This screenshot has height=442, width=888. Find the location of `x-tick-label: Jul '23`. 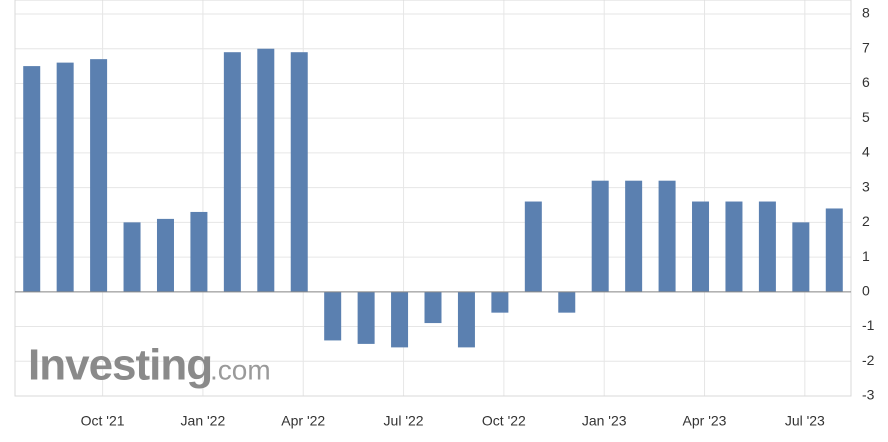

x-tick-label: Jul '23 is located at coordinates (805, 421).